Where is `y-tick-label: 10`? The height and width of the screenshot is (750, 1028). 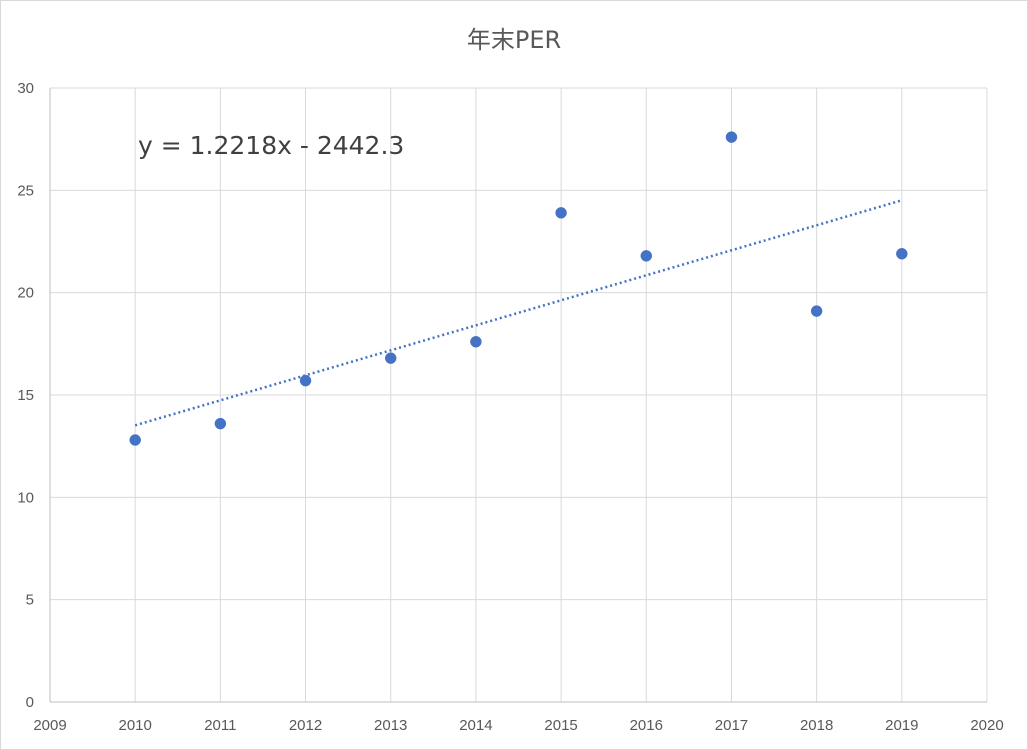 y-tick-label: 10 is located at coordinates (25, 497).